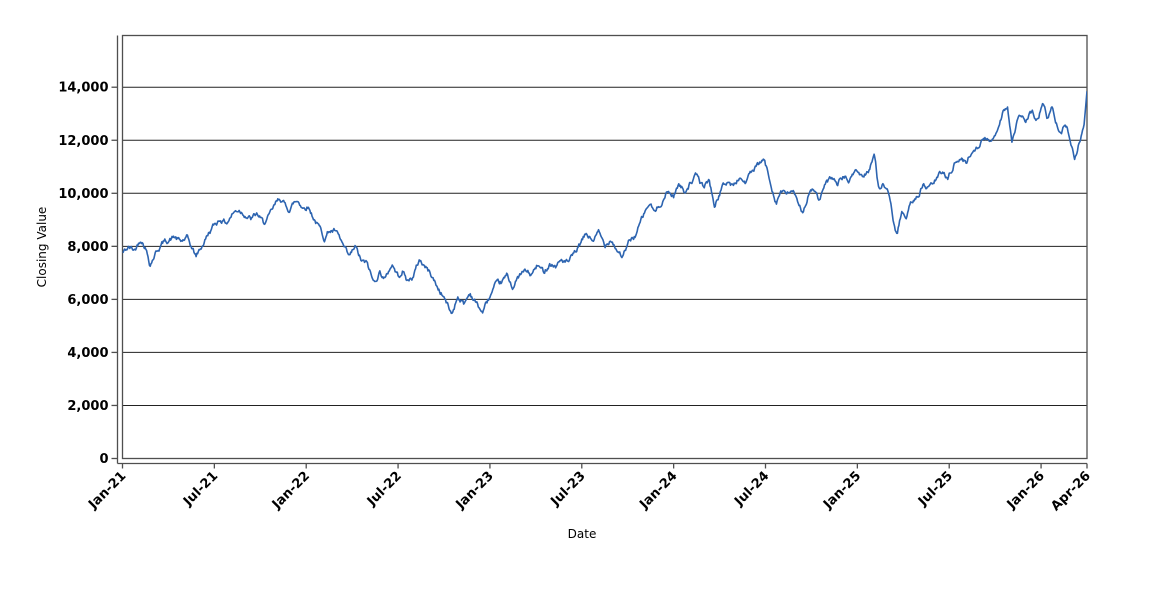  What do you see at coordinates (87, 247) in the screenshot?
I see `y-tick-label: 8,000` at bounding box center [87, 247].